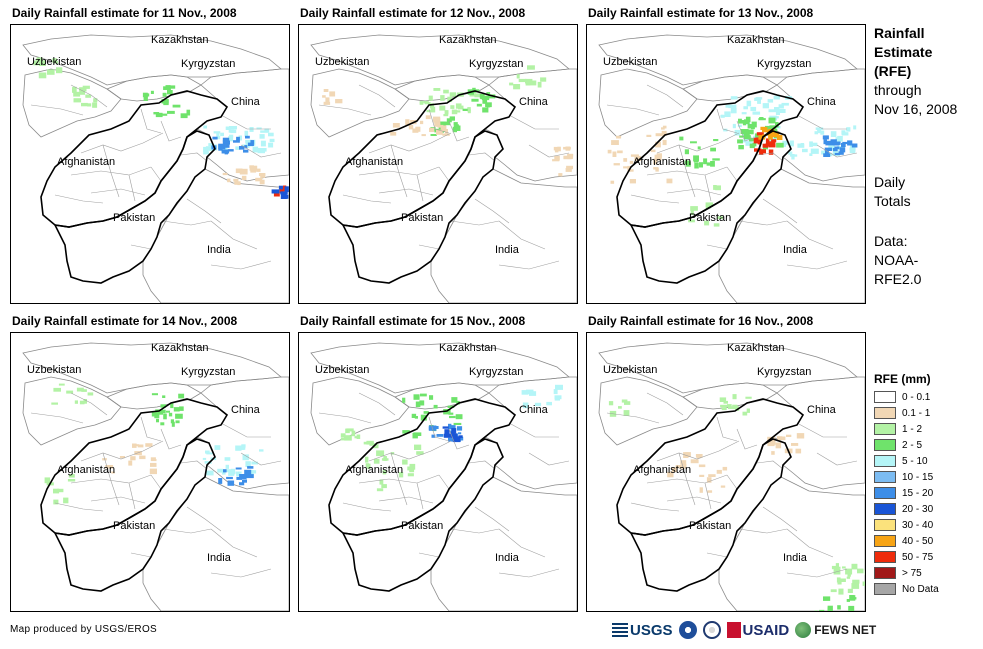  Describe the element at coordinates (898, 90) in the screenshot. I see `through-line: through` at that location.